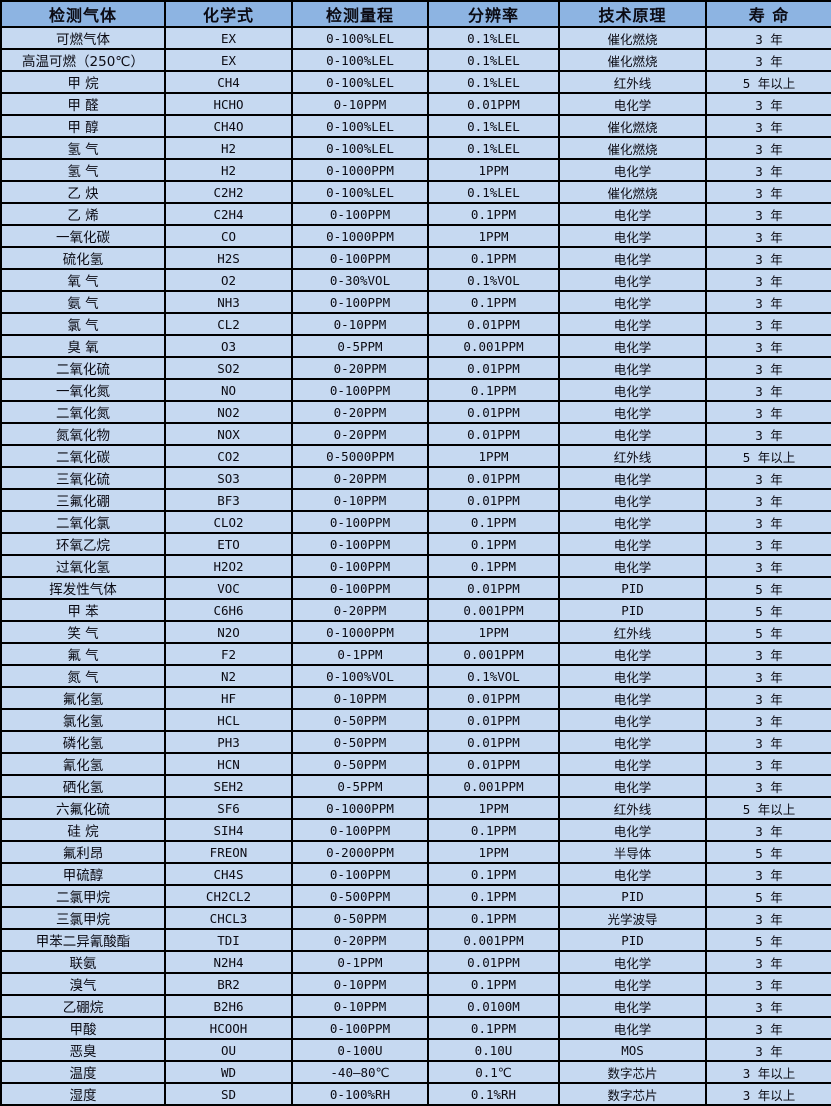 The width and height of the screenshot is (831, 1106). What do you see at coordinates (493, 676) in the screenshot?
I see `resolution-cell: 0.1%VOL` at bounding box center [493, 676].